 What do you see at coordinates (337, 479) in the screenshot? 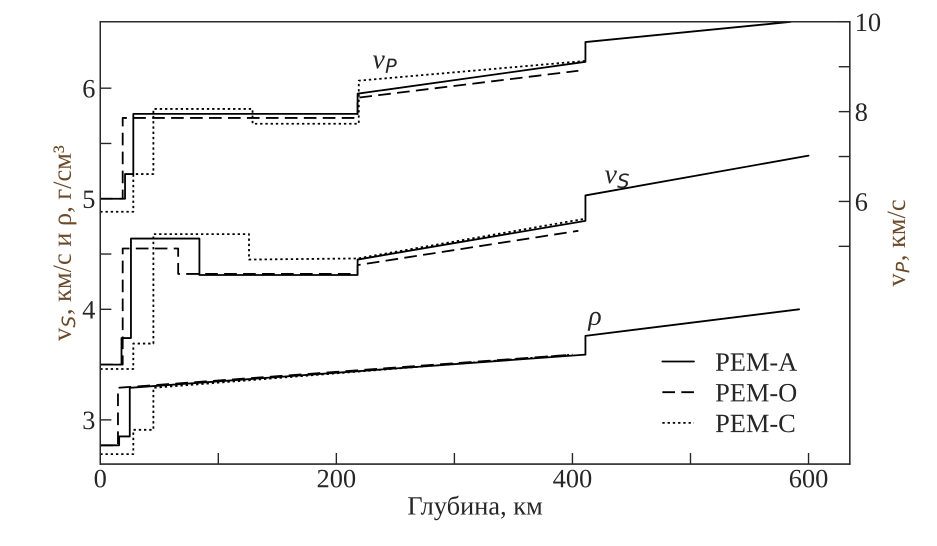
I see `x-tick-label: 200` at bounding box center [337, 479].